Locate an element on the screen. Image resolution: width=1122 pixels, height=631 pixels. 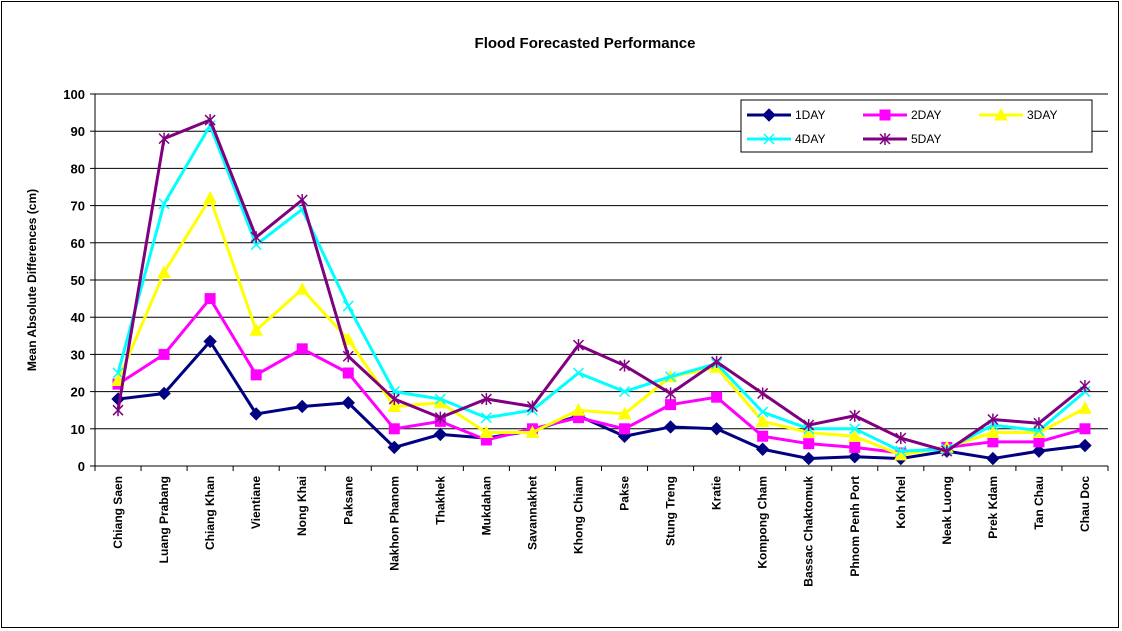
chart-title: Flood Forecasted Performance is located at coordinates (585, 43).